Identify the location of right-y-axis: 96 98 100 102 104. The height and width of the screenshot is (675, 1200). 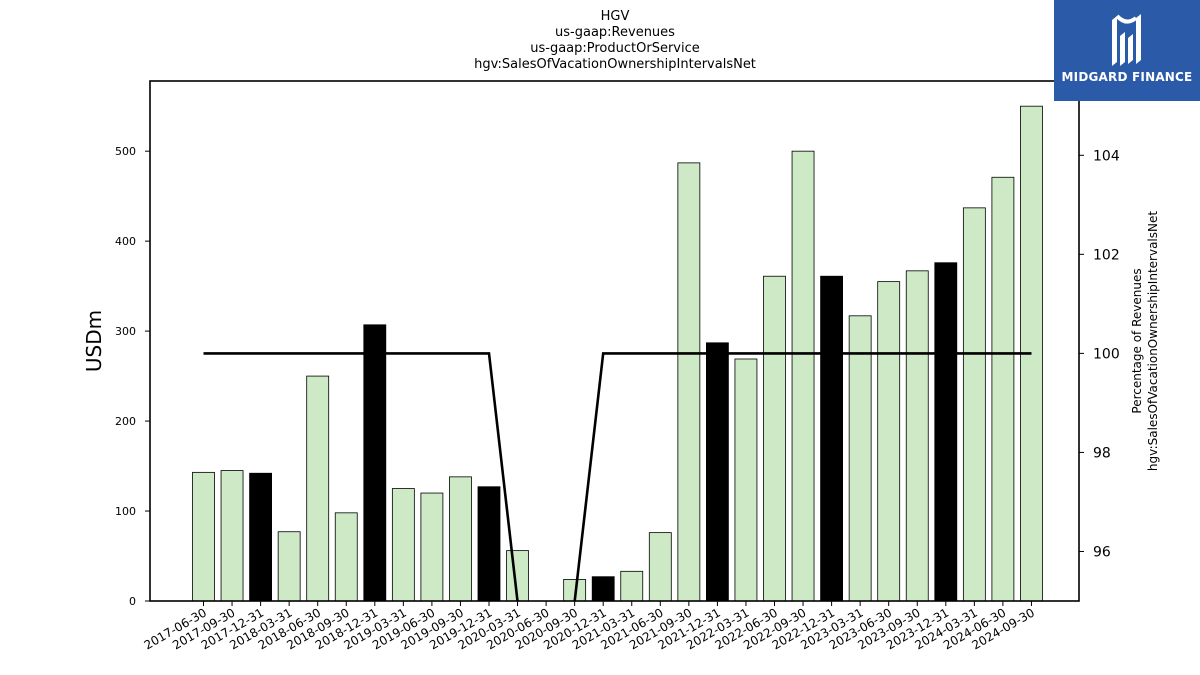
(1099, 354).